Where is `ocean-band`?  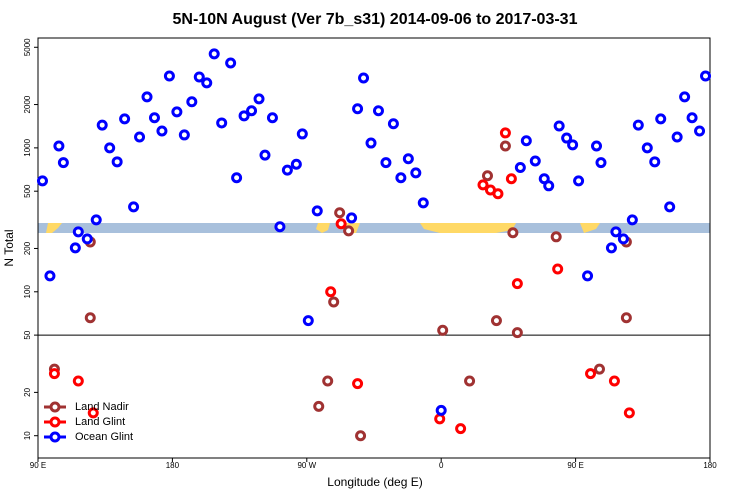 ocean-band is located at coordinates (374, 228).